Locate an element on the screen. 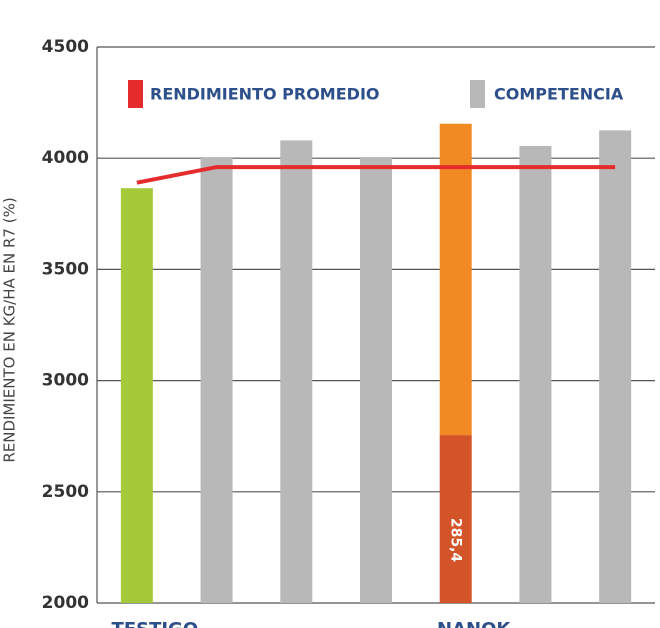 This screenshot has width=660, height=628. y-tick-label: 4000 is located at coordinates (65, 158).